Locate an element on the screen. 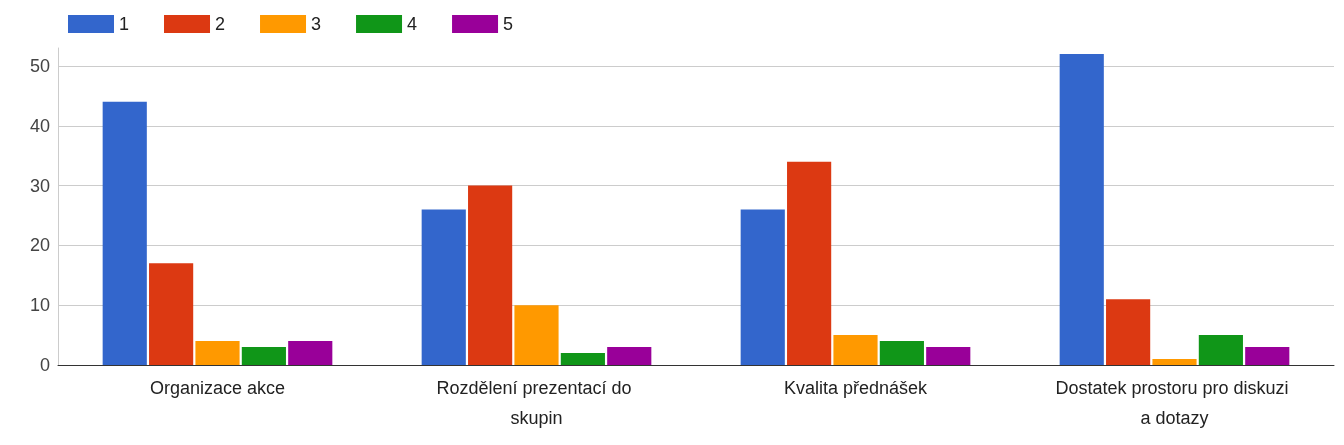 The width and height of the screenshot is (1344, 445). legend-label: 5 is located at coordinates (508, 24).